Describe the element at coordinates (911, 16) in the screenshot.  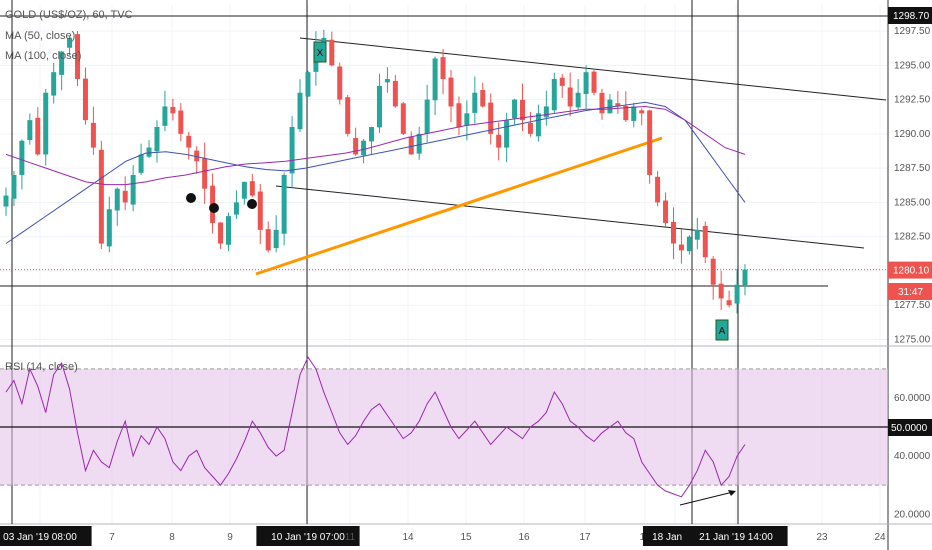
I see `resistance-price-label: 1298.70` at that location.